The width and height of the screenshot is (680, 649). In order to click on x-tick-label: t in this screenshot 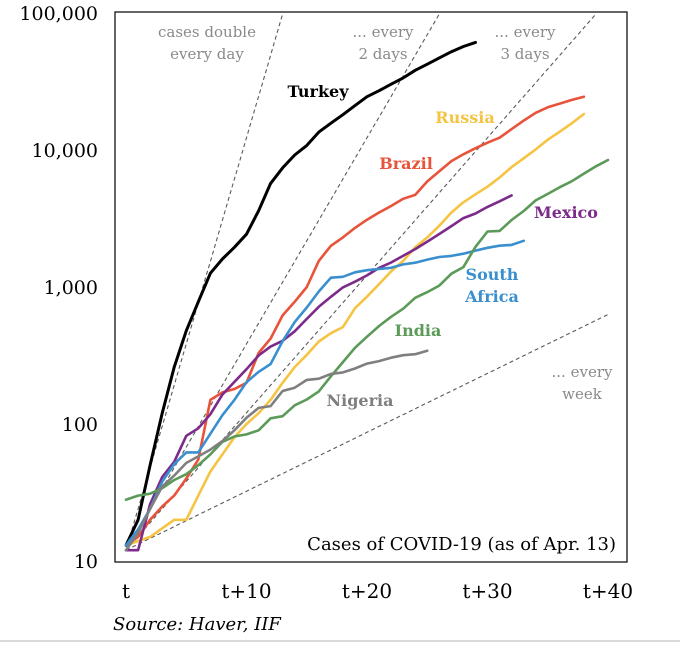, I will do `click(126, 591)`.